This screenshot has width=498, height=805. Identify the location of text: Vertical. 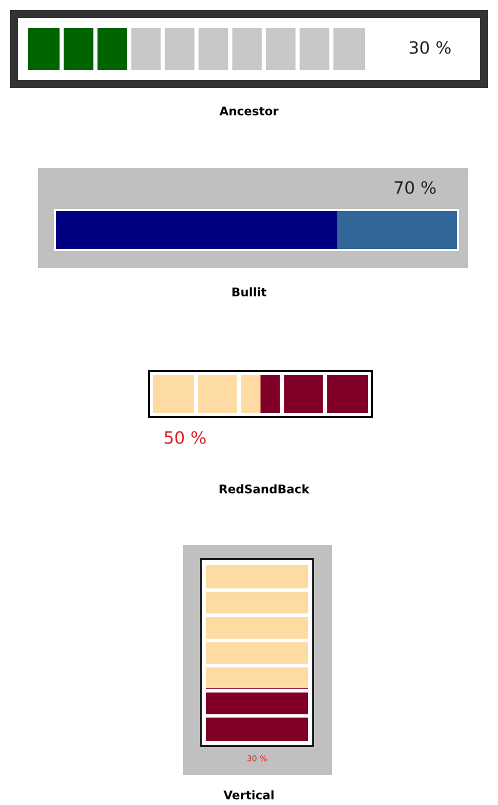
(249, 795).